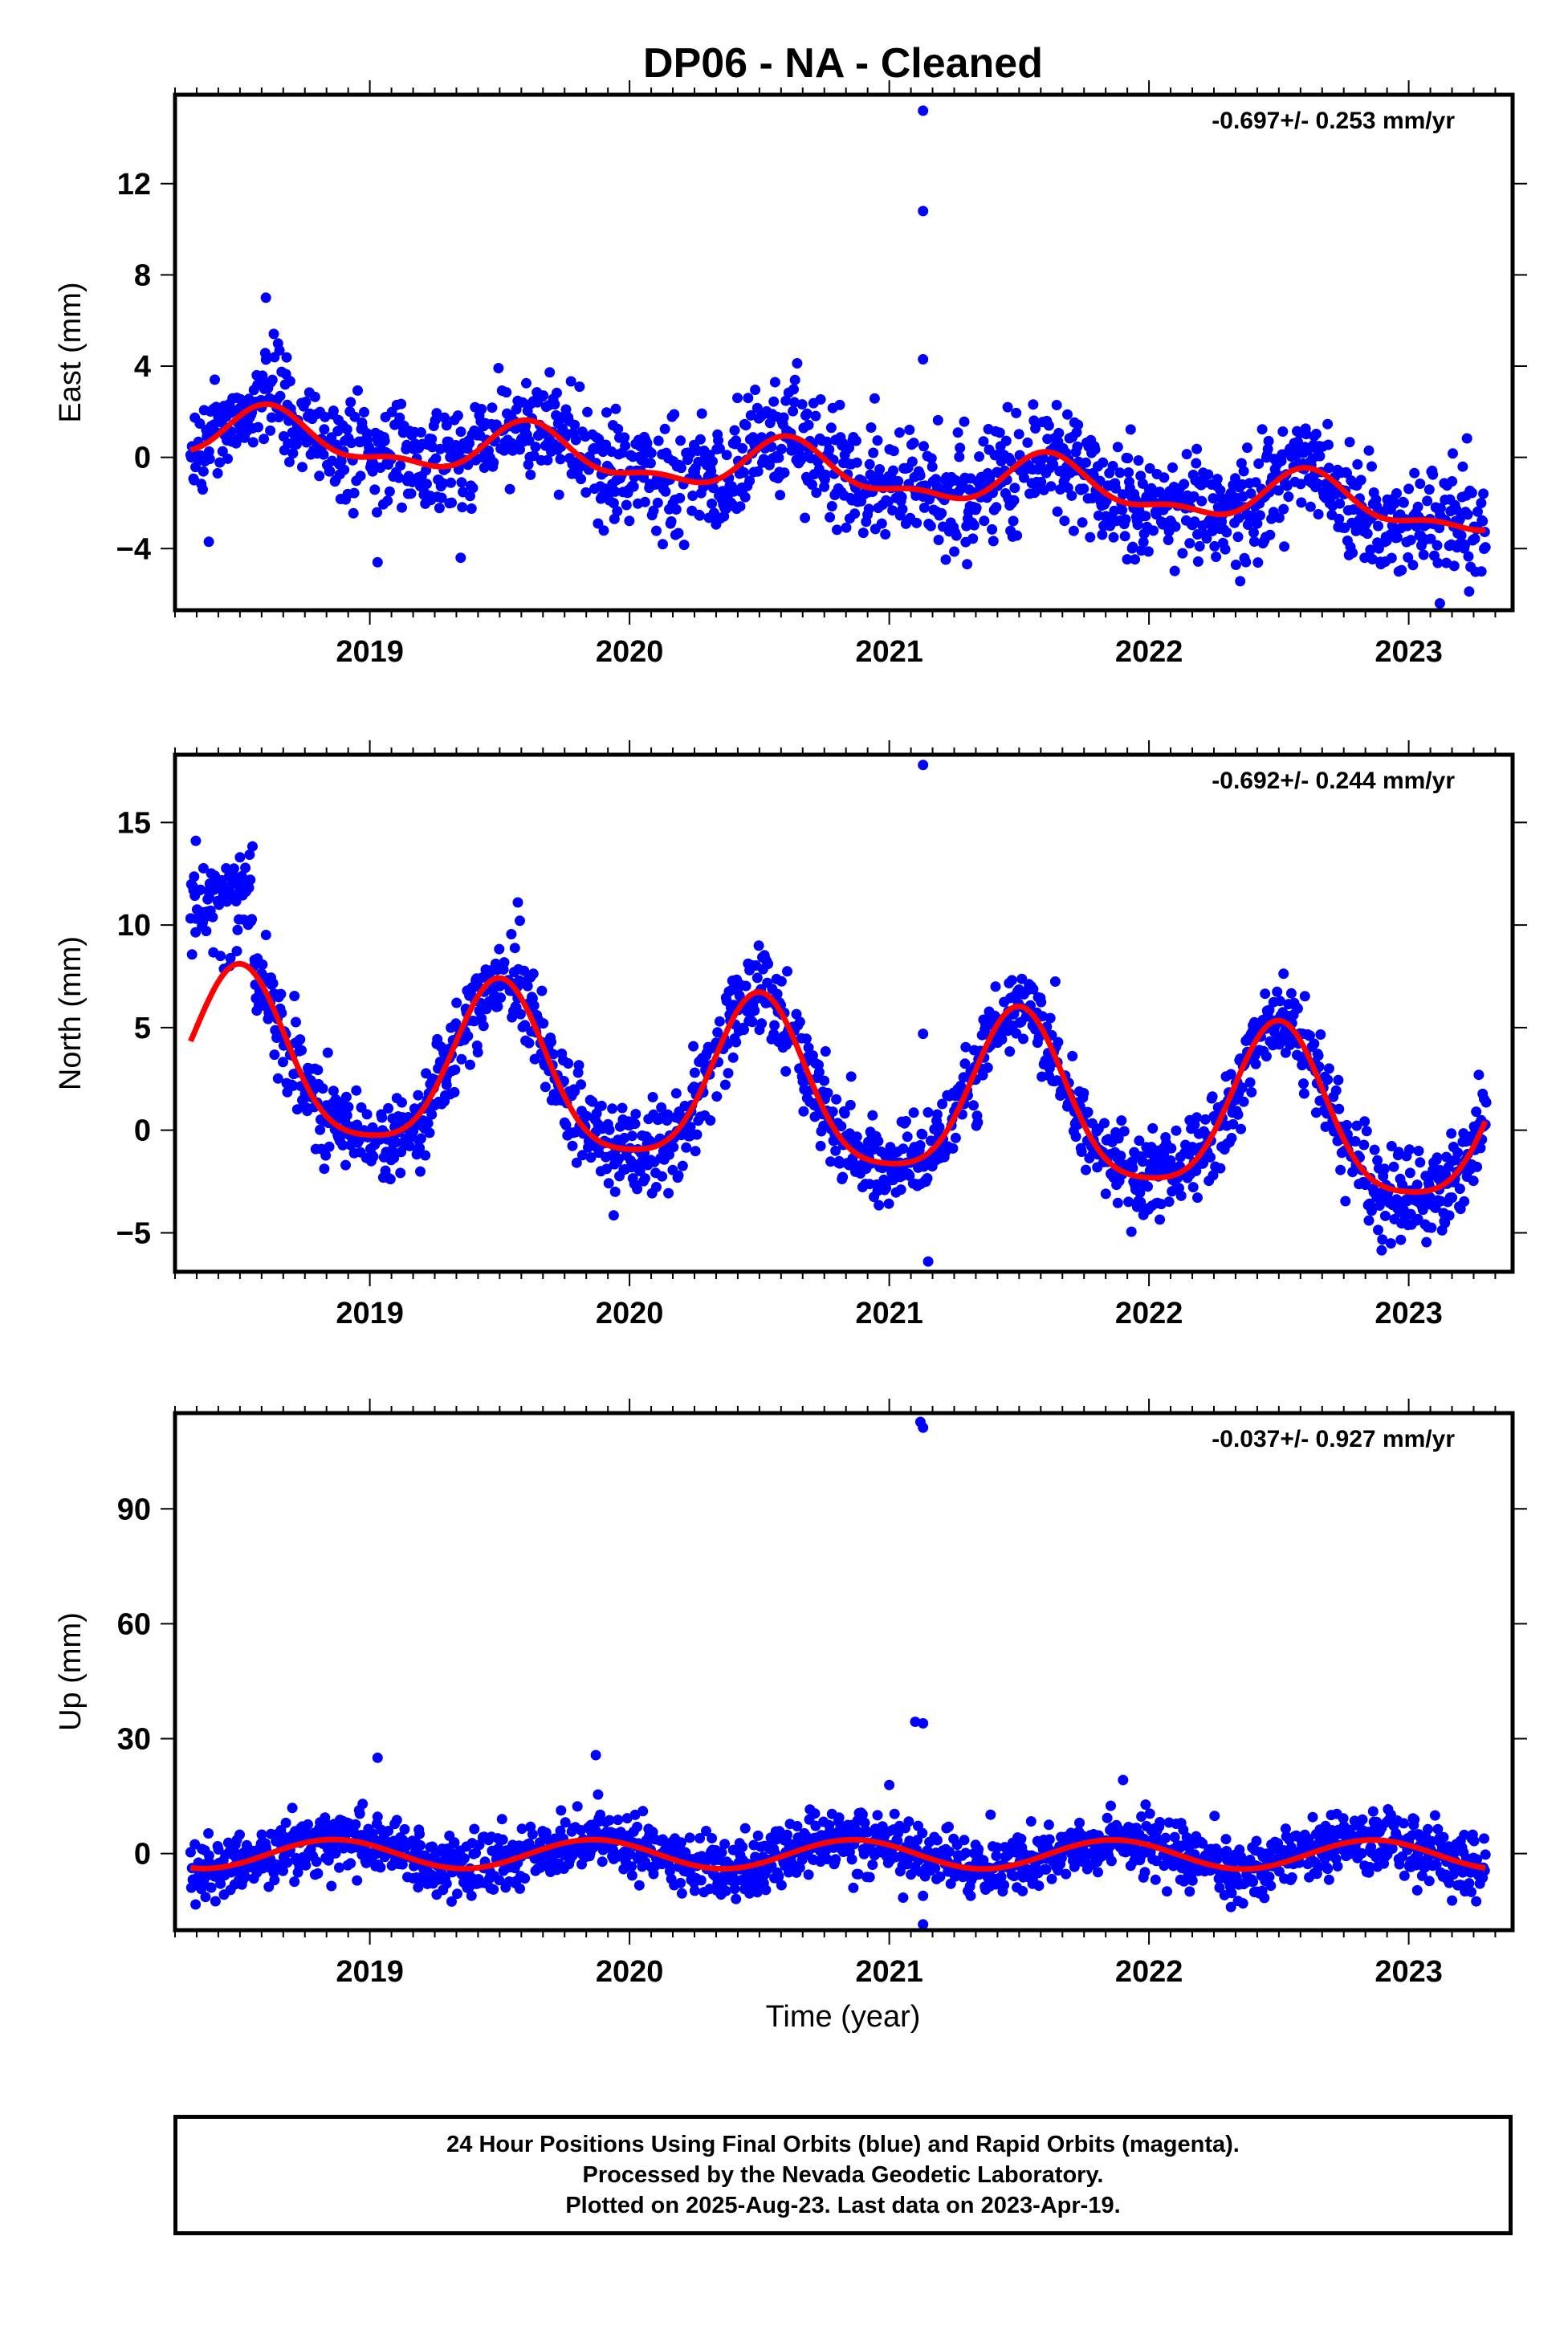  I want to click on y-tick-label: 5, so click(142, 1028).